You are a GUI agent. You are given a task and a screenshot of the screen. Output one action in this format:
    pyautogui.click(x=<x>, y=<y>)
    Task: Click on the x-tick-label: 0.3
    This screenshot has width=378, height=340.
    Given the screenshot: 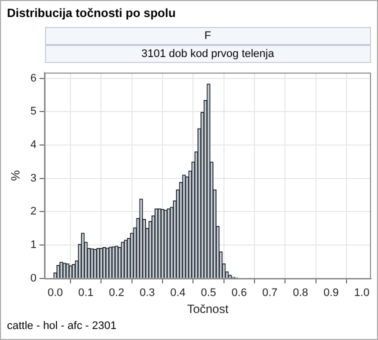 What is the action you would take?
    pyautogui.click(x=147, y=293)
    